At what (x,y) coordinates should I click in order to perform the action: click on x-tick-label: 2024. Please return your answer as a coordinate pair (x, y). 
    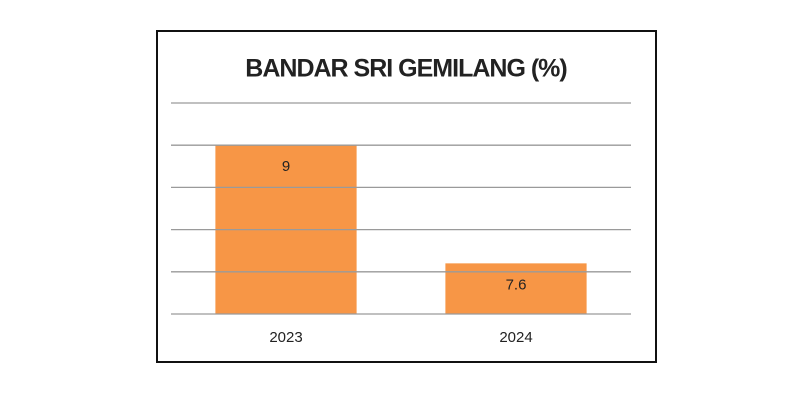
    Looking at the image, I should click on (515, 337).